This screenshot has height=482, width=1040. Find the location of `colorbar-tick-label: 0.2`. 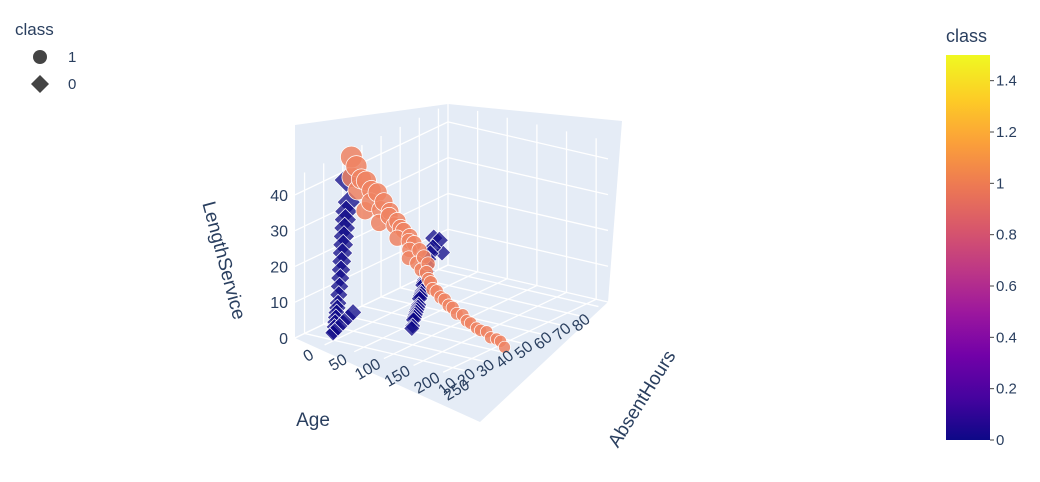

colorbar-tick-label: 0.2 is located at coordinates (1006, 389).